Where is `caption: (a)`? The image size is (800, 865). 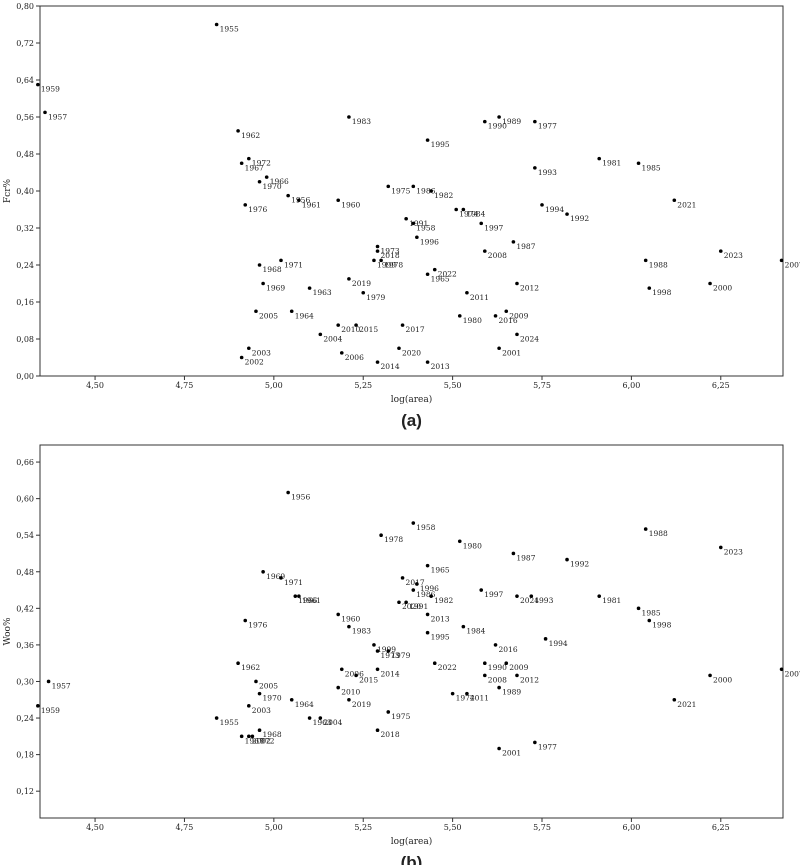 caption: (a) is located at coordinates (411, 420).